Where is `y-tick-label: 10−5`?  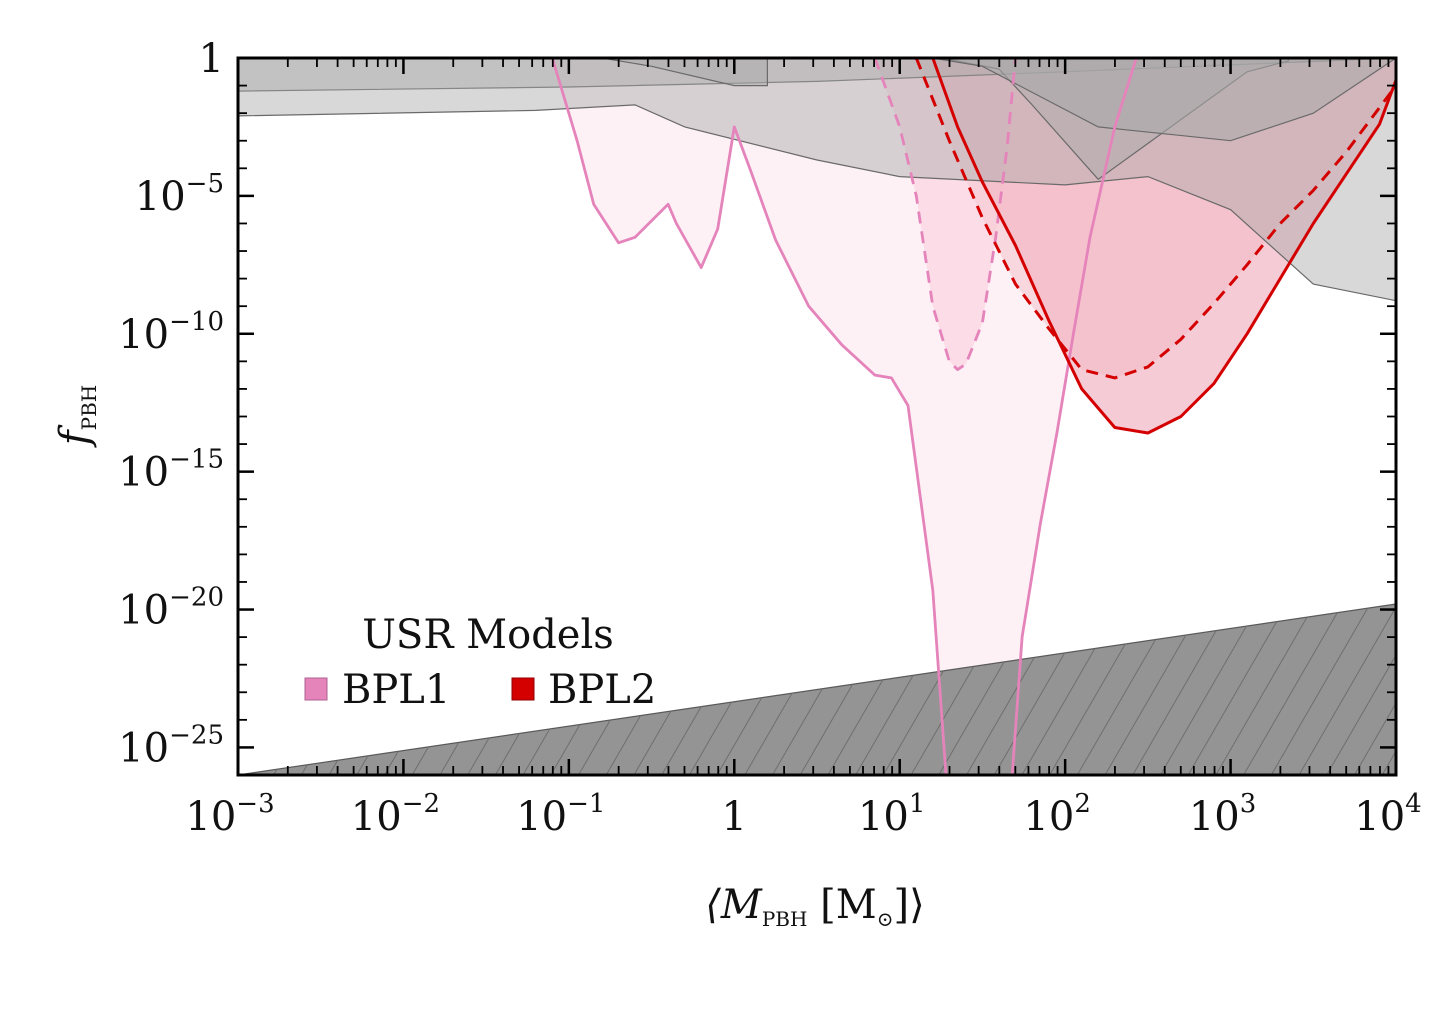 y-tick-label: 10−5 is located at coordinates (179, 194).